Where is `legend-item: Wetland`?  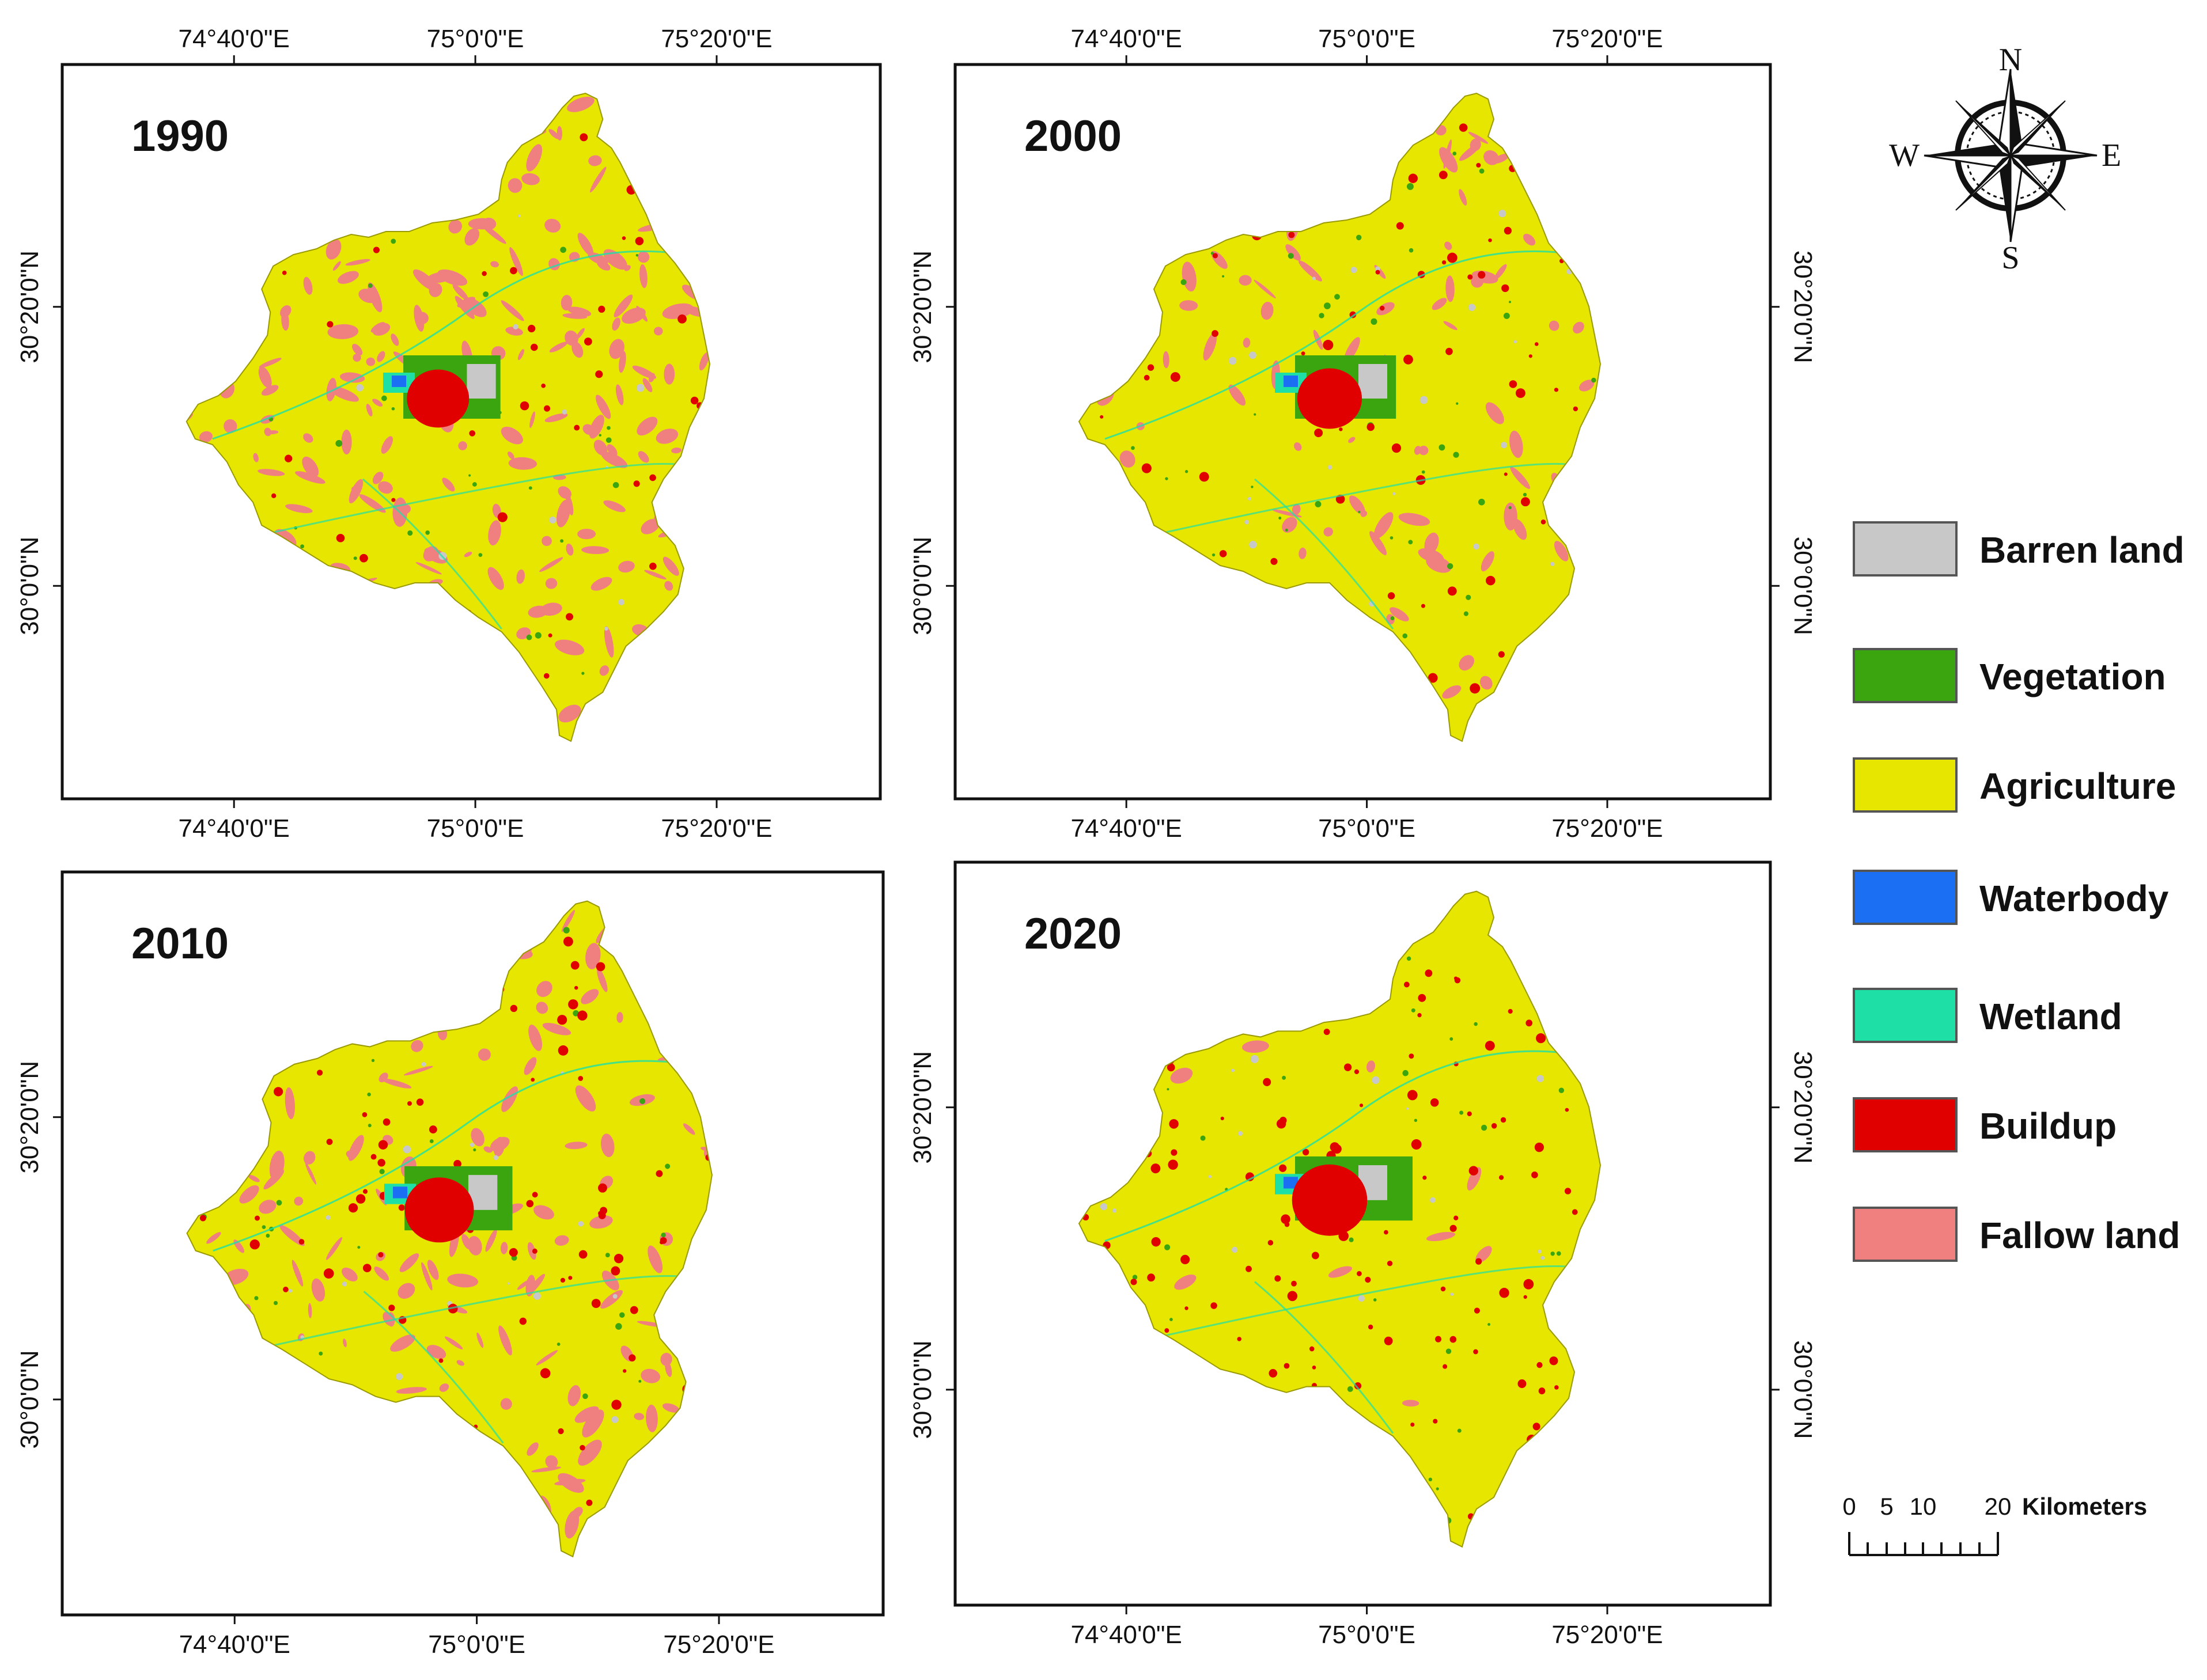 legend-item: Wetland is located at coordinates (1987, 1015).